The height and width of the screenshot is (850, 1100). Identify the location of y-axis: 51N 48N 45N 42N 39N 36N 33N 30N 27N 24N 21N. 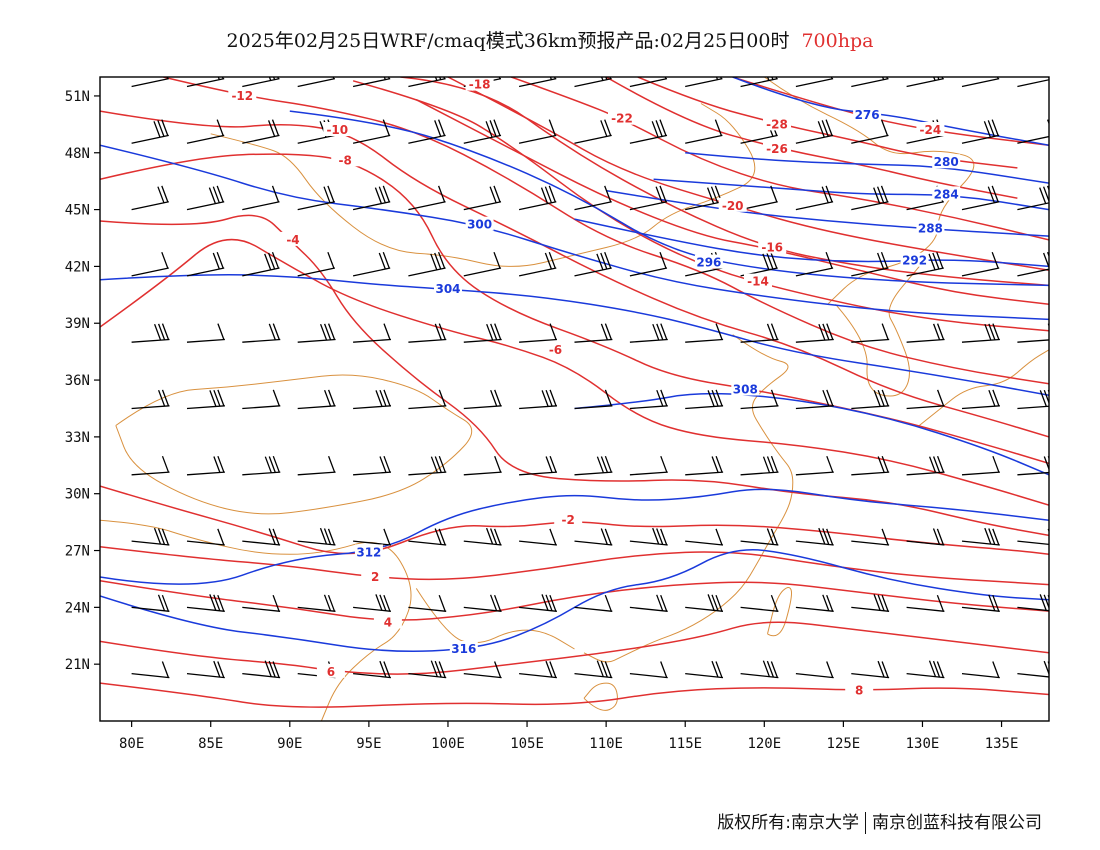
(82, 381).